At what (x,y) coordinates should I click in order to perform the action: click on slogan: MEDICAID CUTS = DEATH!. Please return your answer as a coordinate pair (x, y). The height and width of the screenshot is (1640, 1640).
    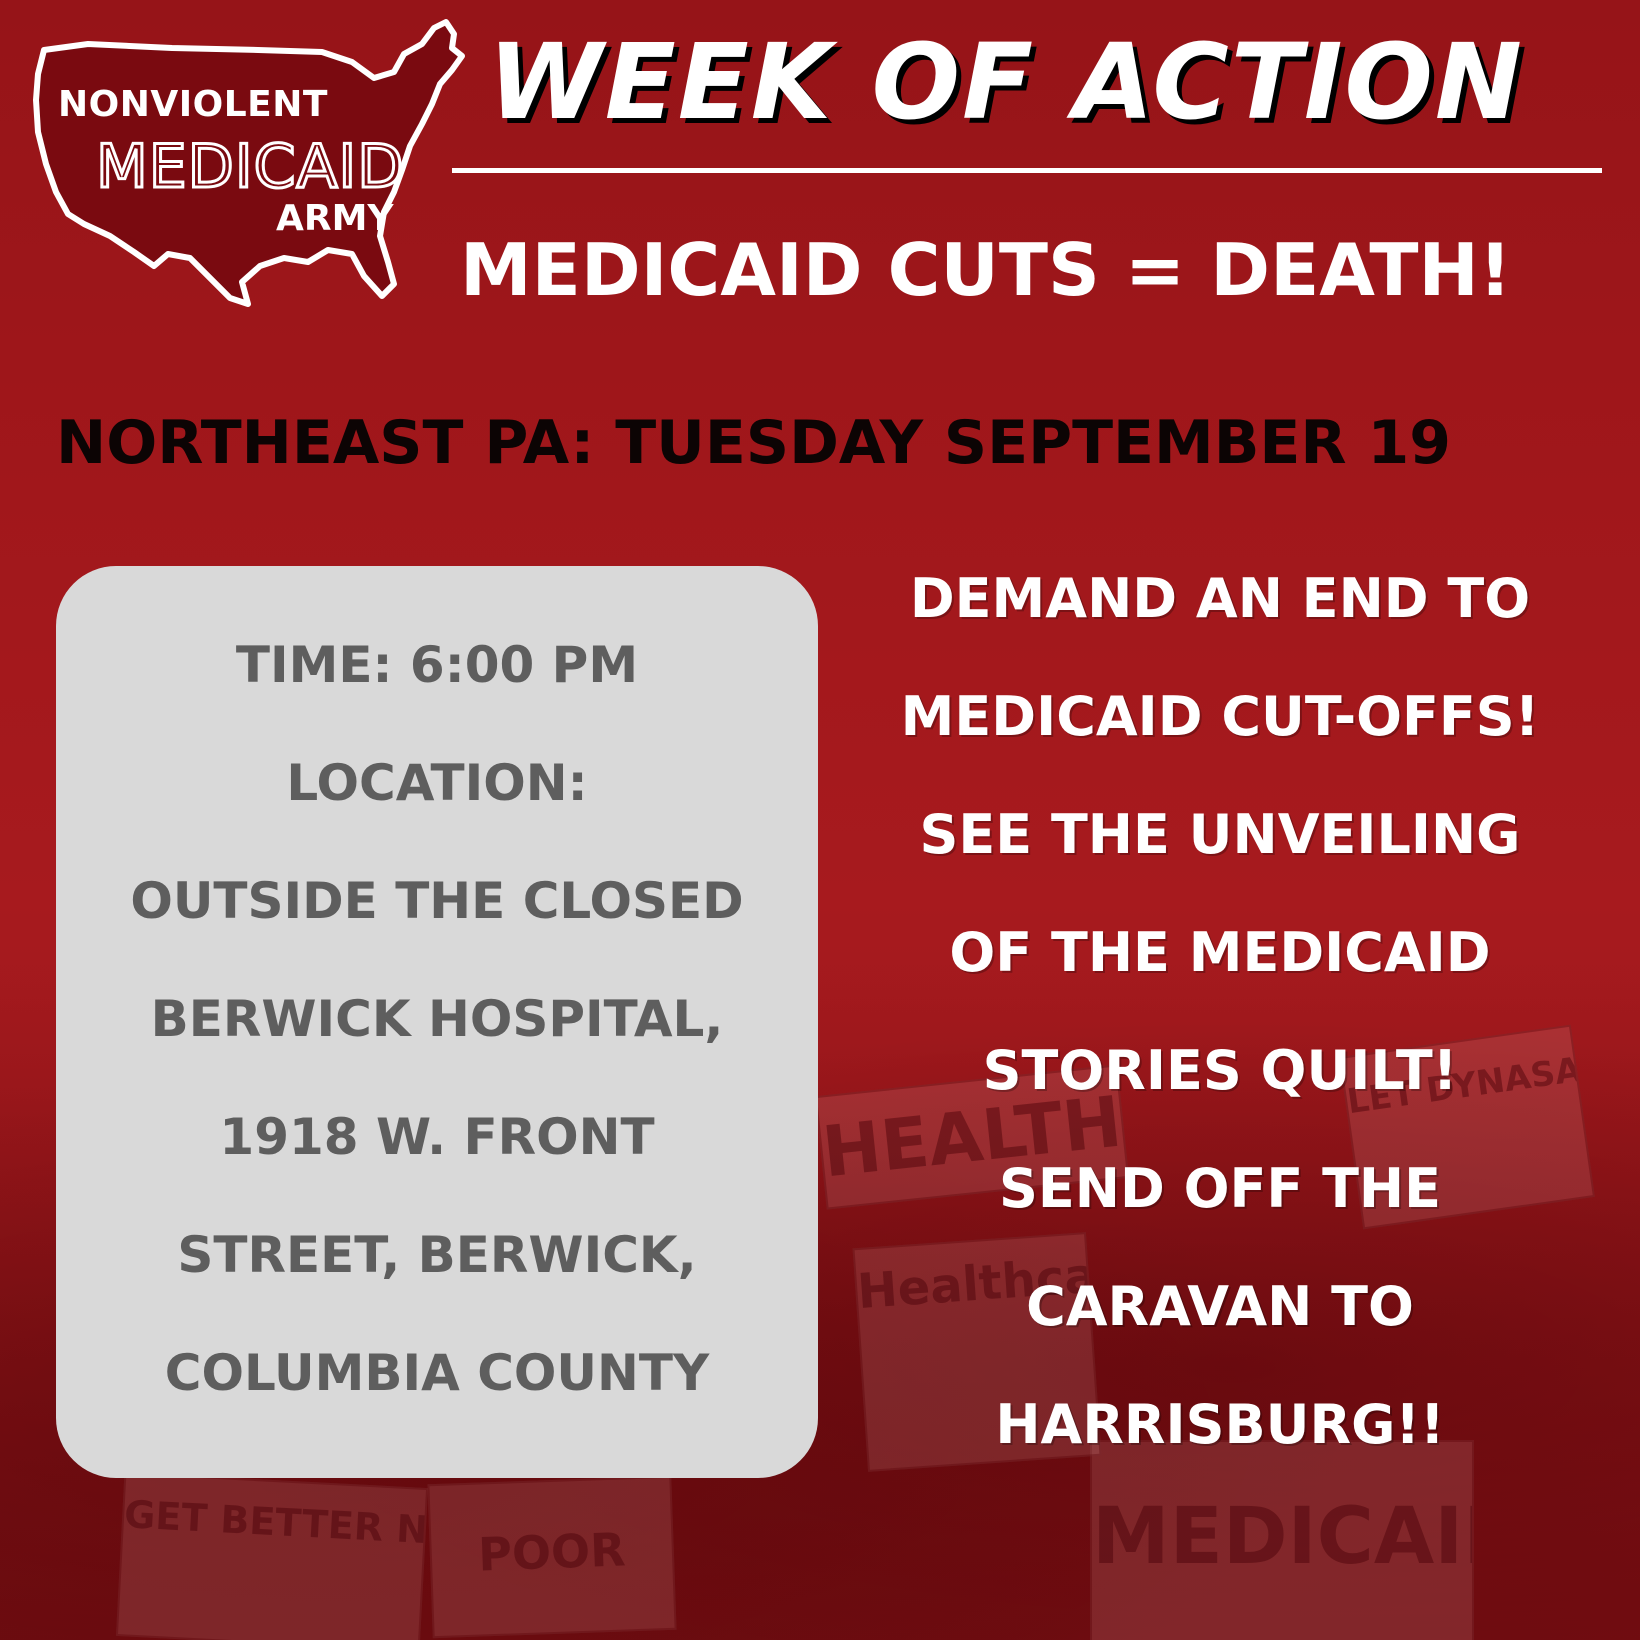
    Looking at the image, I should click on (986, 270).